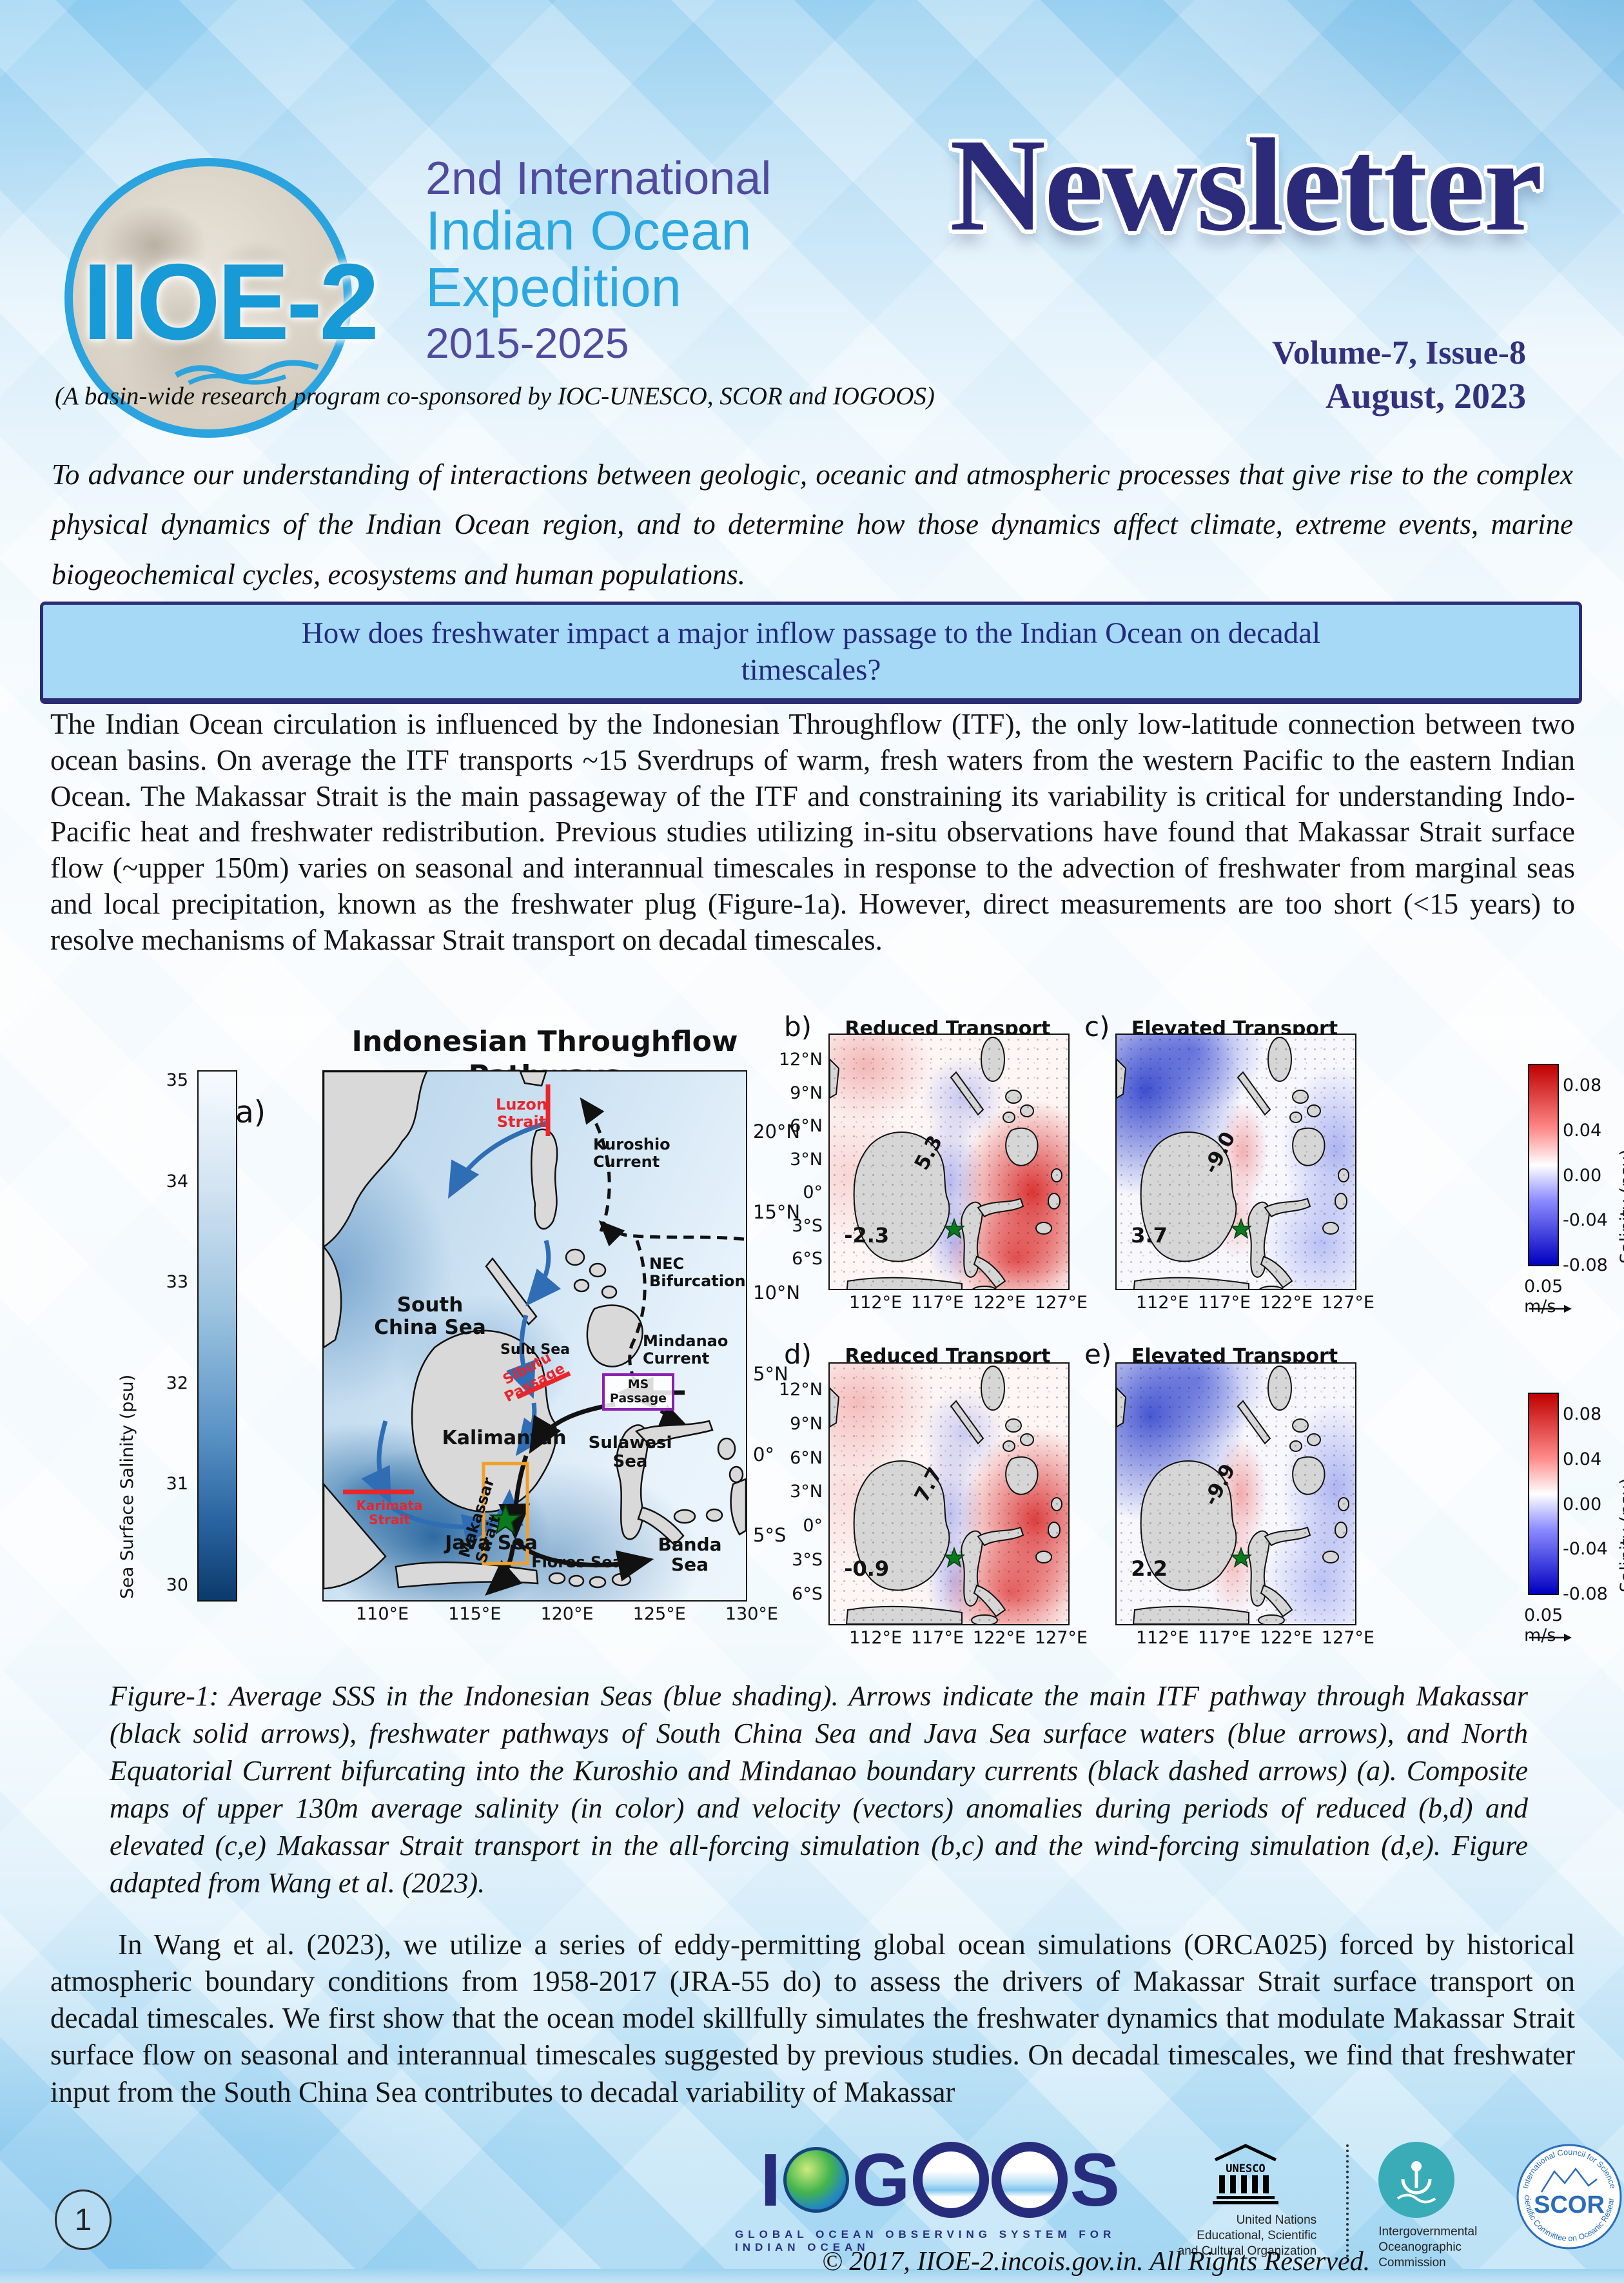  What do you see at coordinates (1426, 396) in the screenshot?
I see `issue-date: August, 2023` at bounding box center [1426, 396].